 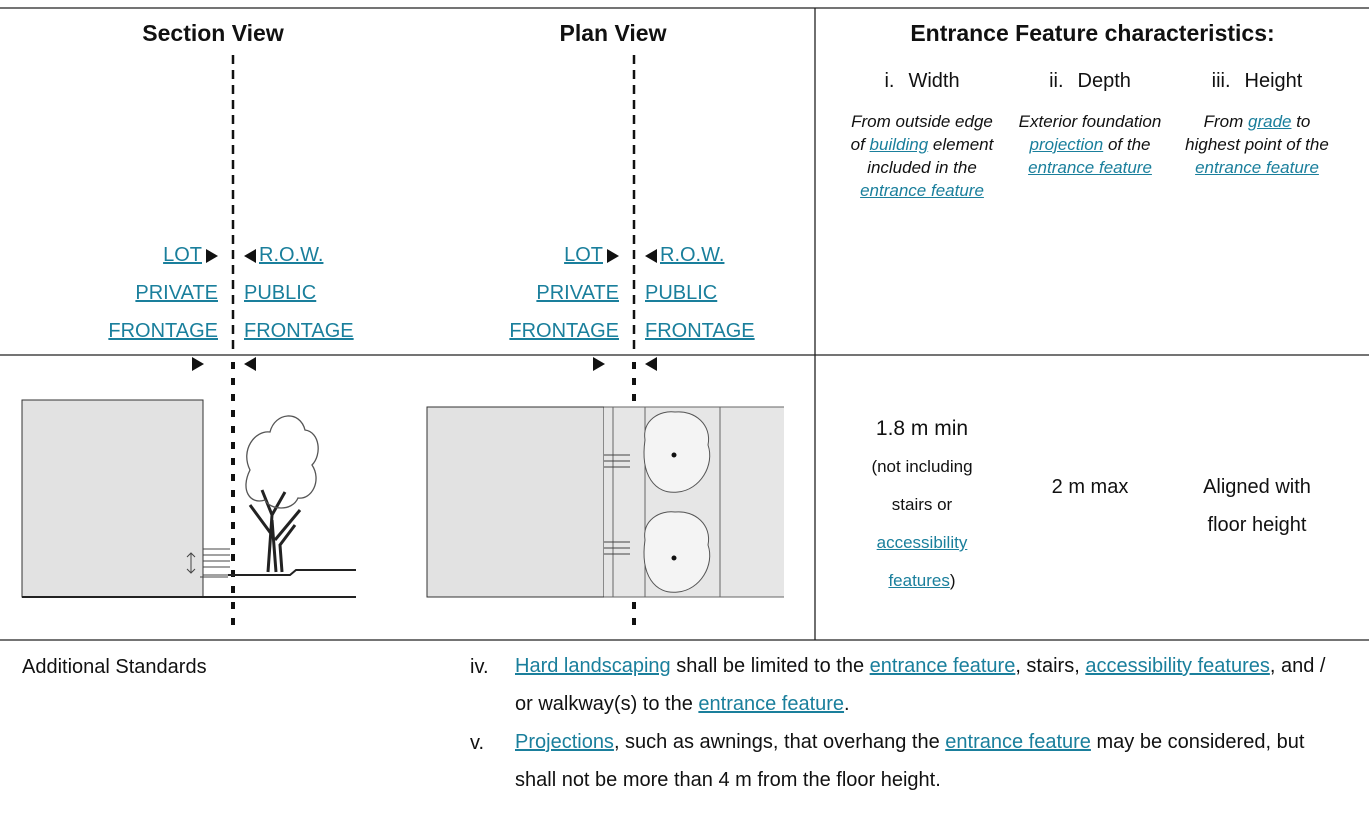 What do you see at coordinates (1050, 666) in the screenshot?
I see `text: , stairs,` at bounding box center [1050, 666].